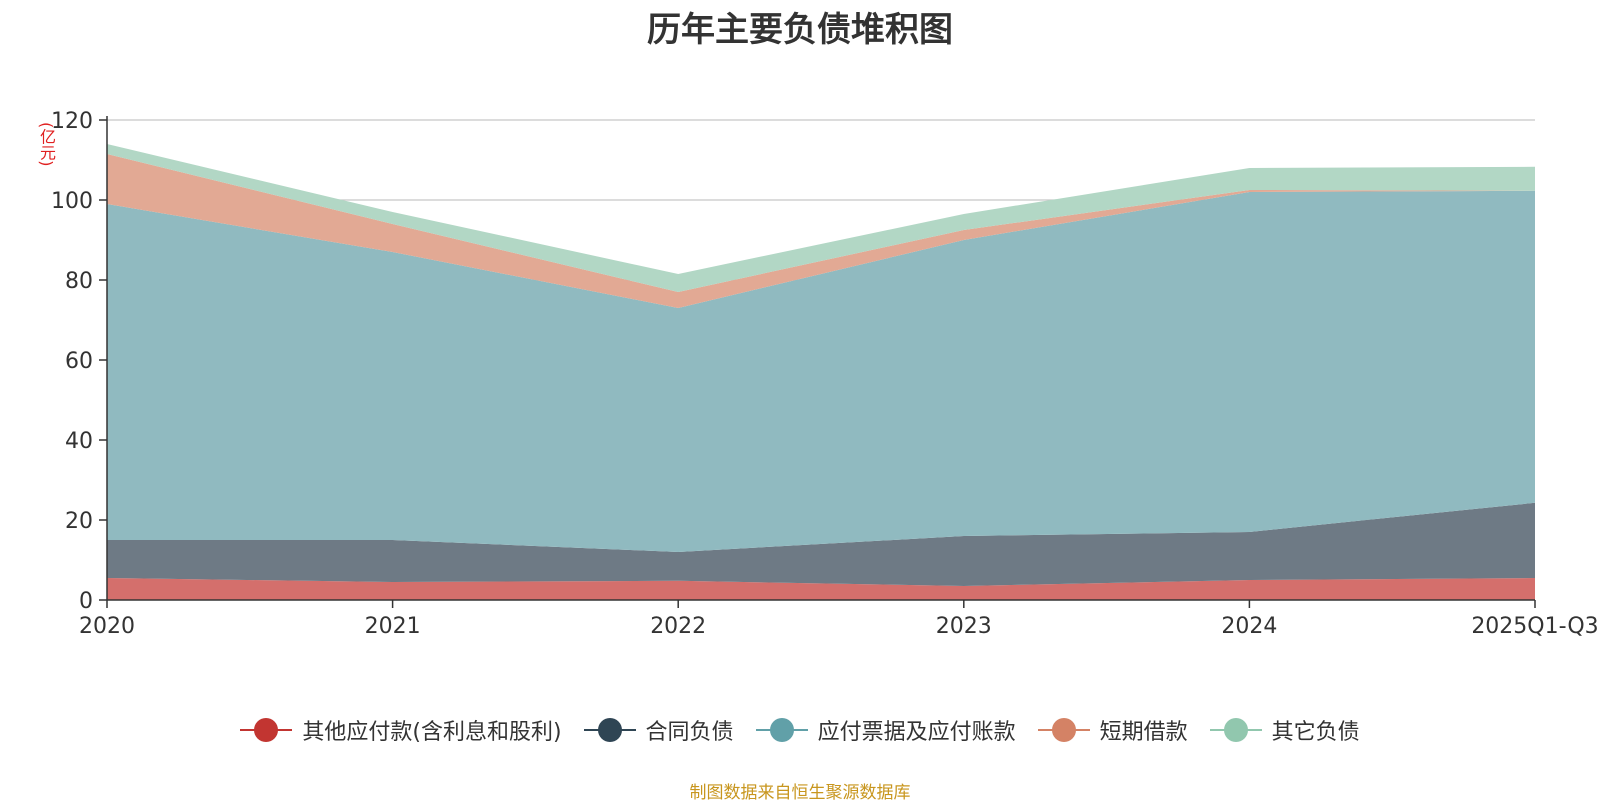 This screenshot has width=1600, height=803. I want to click on legend-item: 其他应付款(含利息和股利), so click(401, 730).